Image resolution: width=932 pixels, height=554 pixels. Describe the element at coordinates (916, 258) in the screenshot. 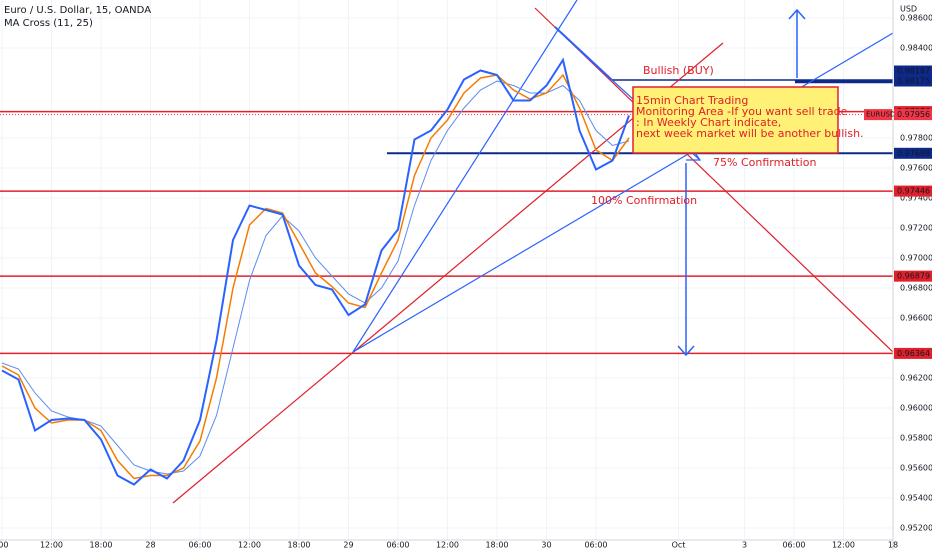

I see `y-tick-label: 0.97000` at that location.